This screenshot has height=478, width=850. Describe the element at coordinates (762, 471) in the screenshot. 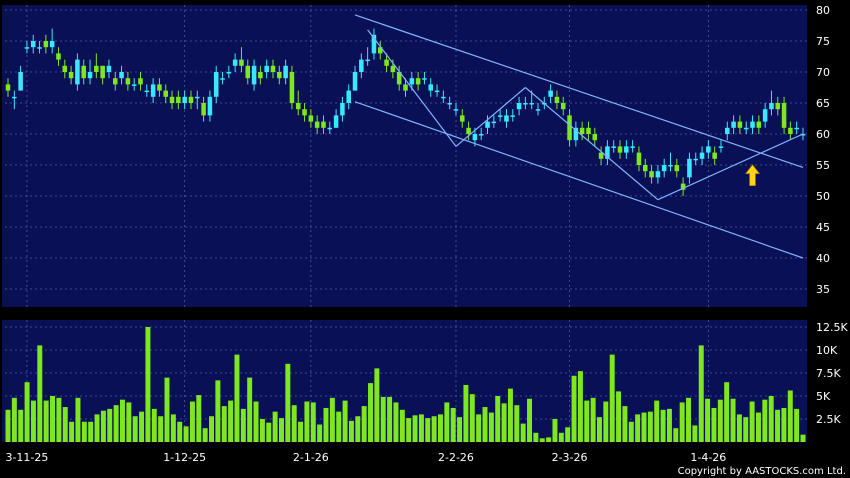

I see `copyright-text: Copyright by AASTOCKS.com Ltd.` at that location.